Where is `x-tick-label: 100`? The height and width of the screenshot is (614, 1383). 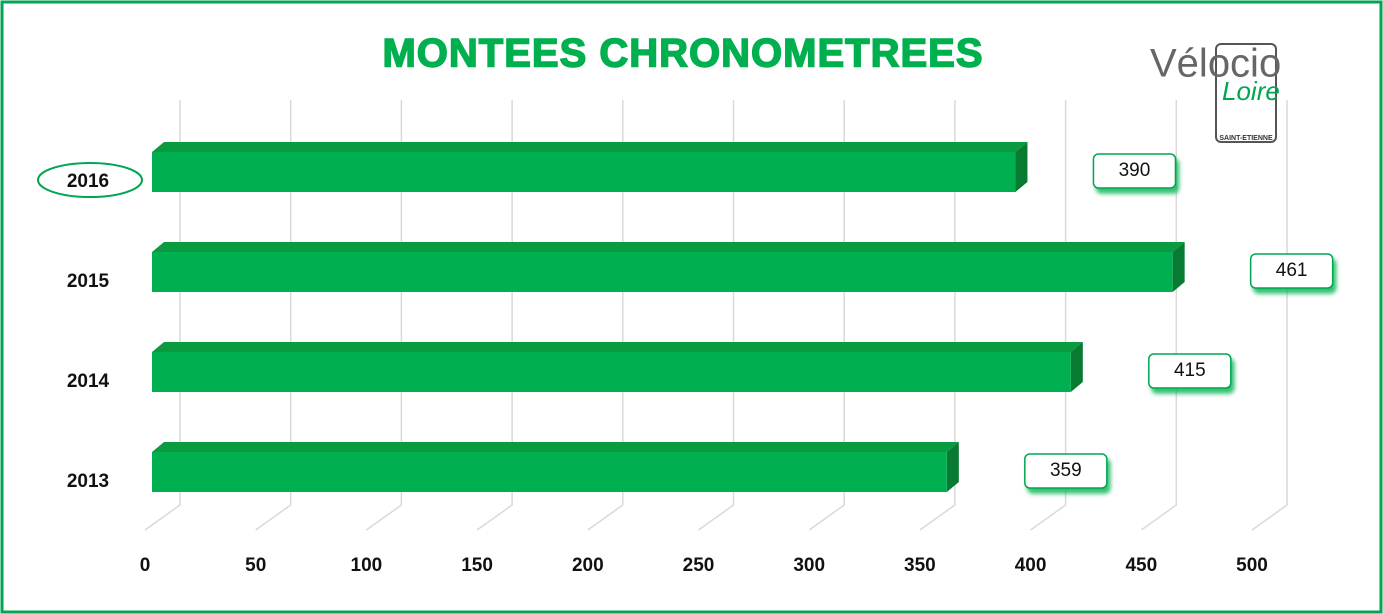 x-tick-label: 100 is located at coordinates (367, 565).